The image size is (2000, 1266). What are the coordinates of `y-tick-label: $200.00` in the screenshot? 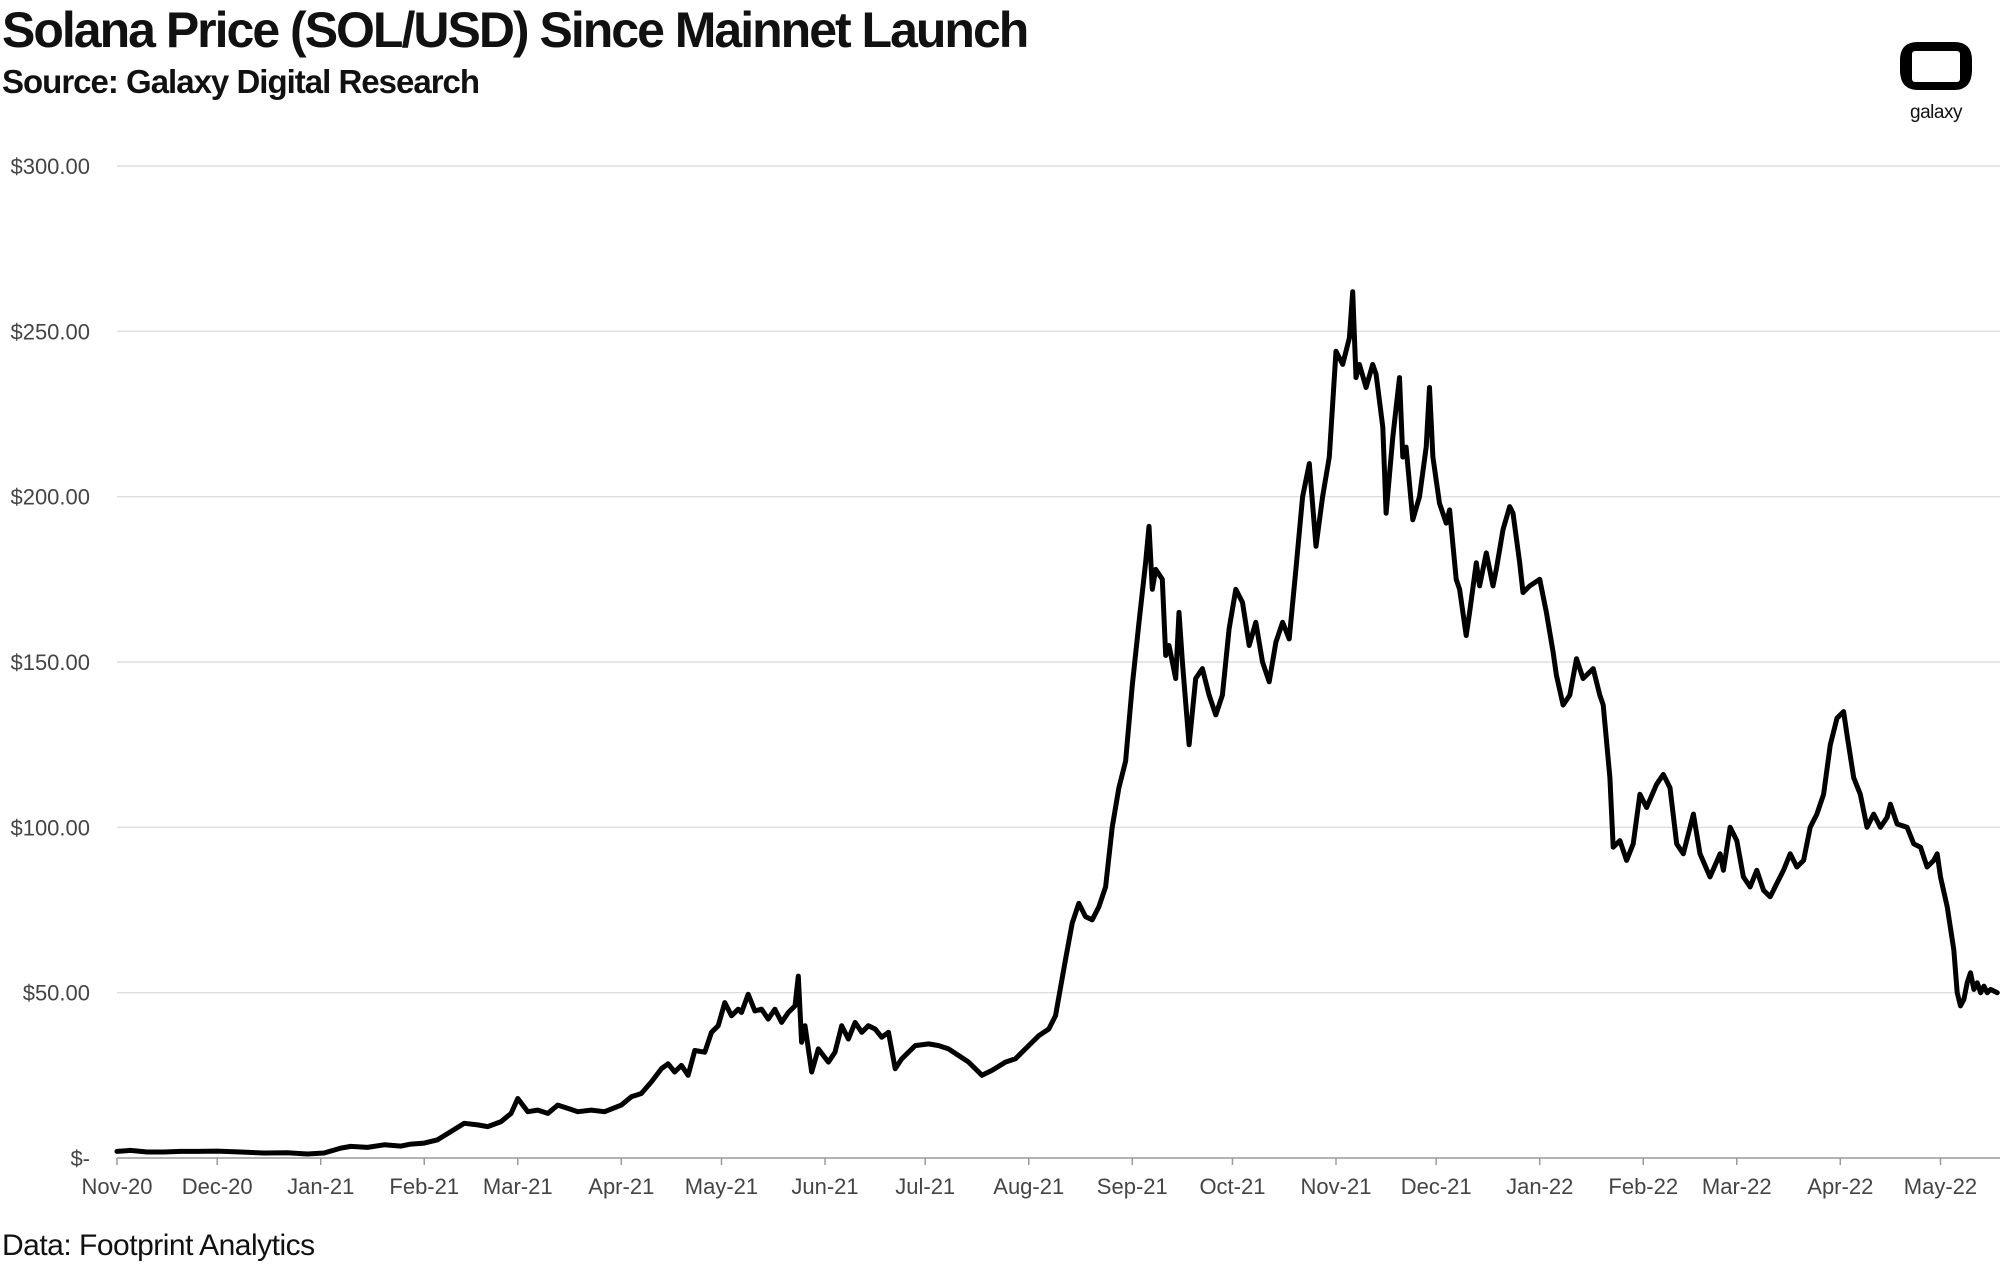 It's located at (50, 497).